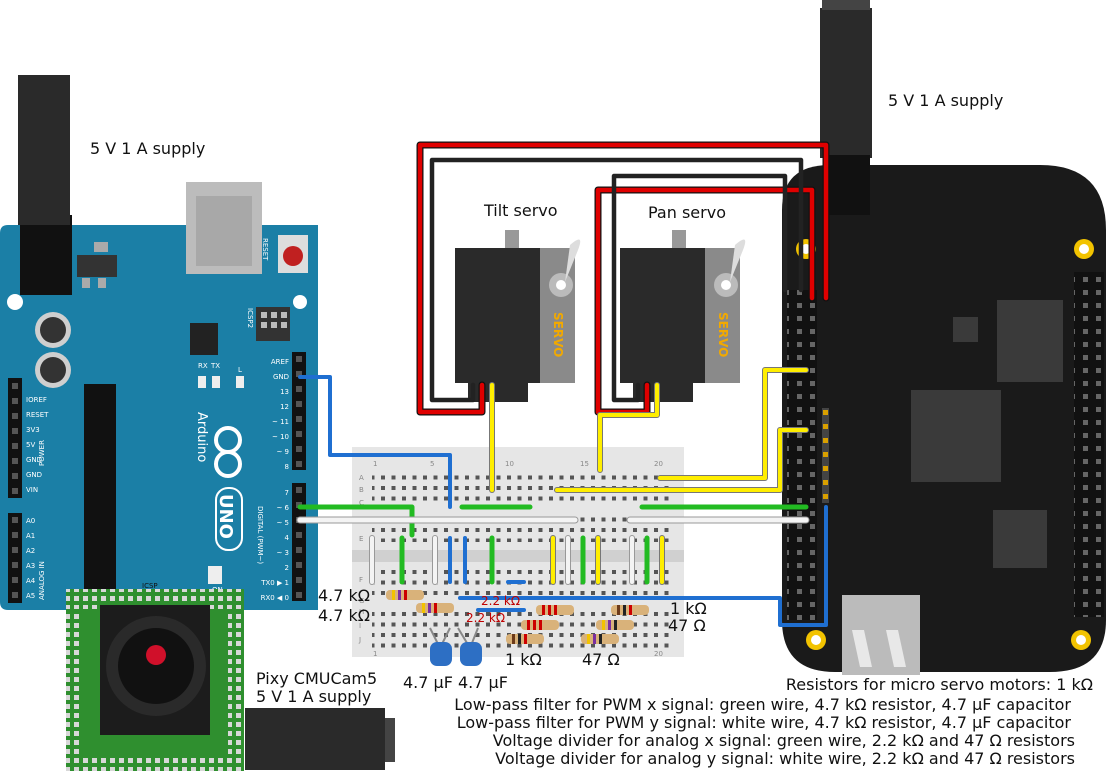  I want to click on pin-2-label: 2, so click(287, 568).